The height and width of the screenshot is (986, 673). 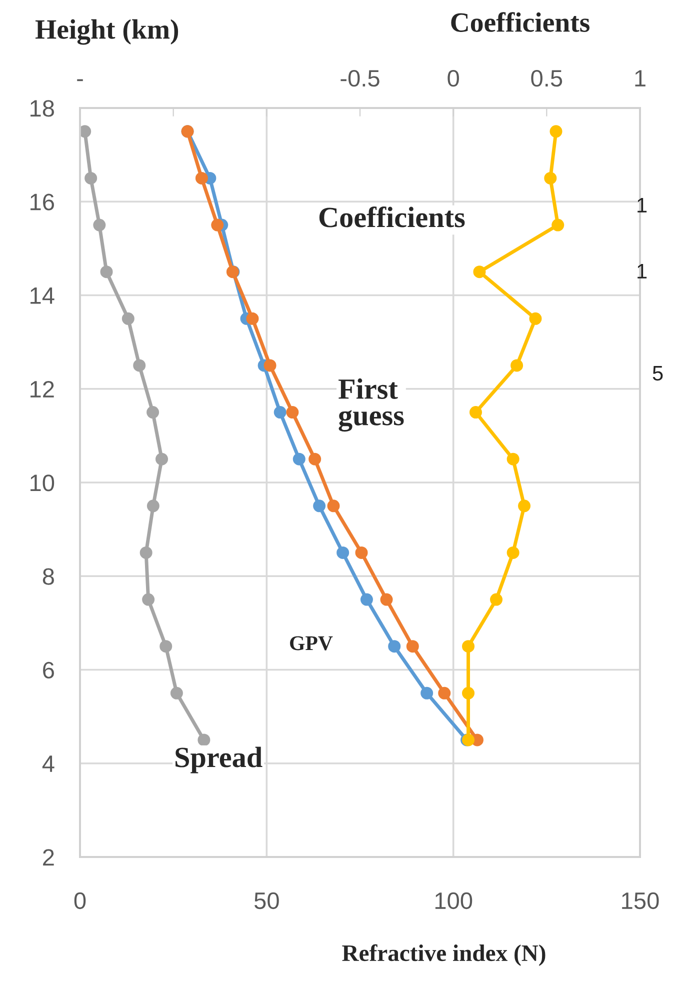 What do you see at coordinates (48, 764) in the screenshot?
I see `y-tick-label: 4` at bounding box center [48, 764].